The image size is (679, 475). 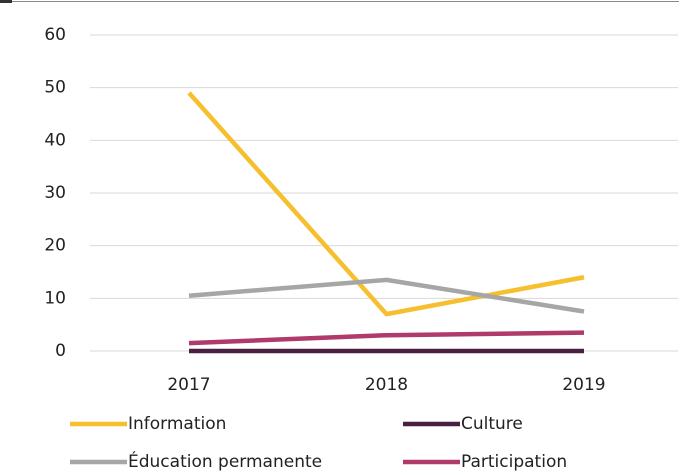 What do you see at coordinates (55, 246) in the screenshot?
I see `y-tick-label: 20` at bounding box center [55, 246].